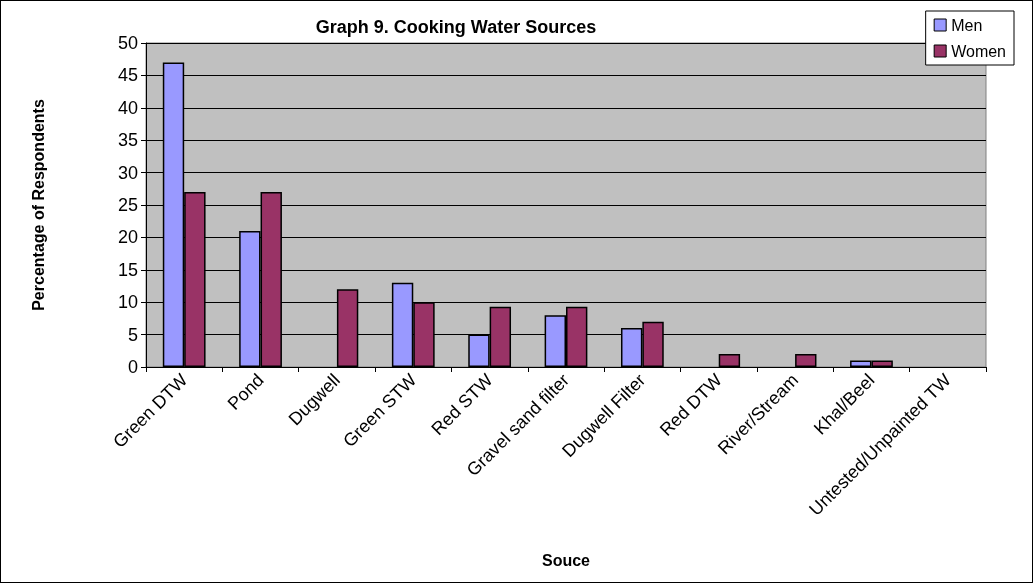  What do you see at coordinates (132, 367) in the screenshot?
I see `y-tick-label: 0` at bounding box center [132, 367].